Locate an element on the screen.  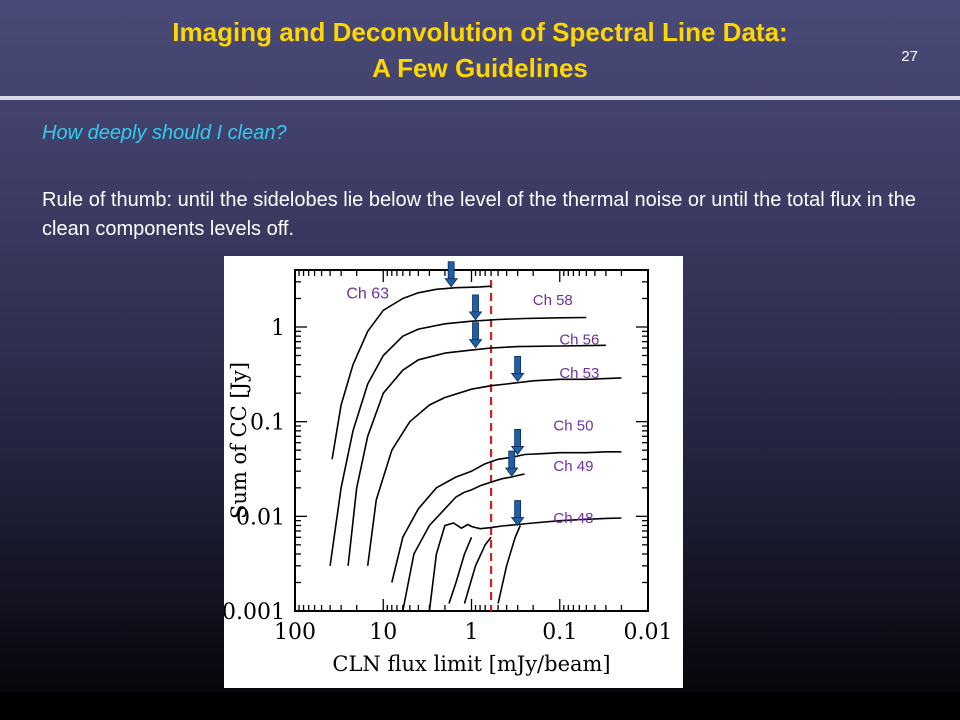
x-tick-label: 1 is located at coordinates (472, 632).